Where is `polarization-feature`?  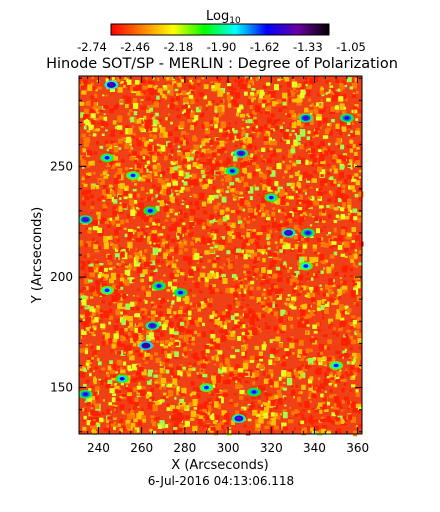
polarization-feature is located at coordinates (346, 118).